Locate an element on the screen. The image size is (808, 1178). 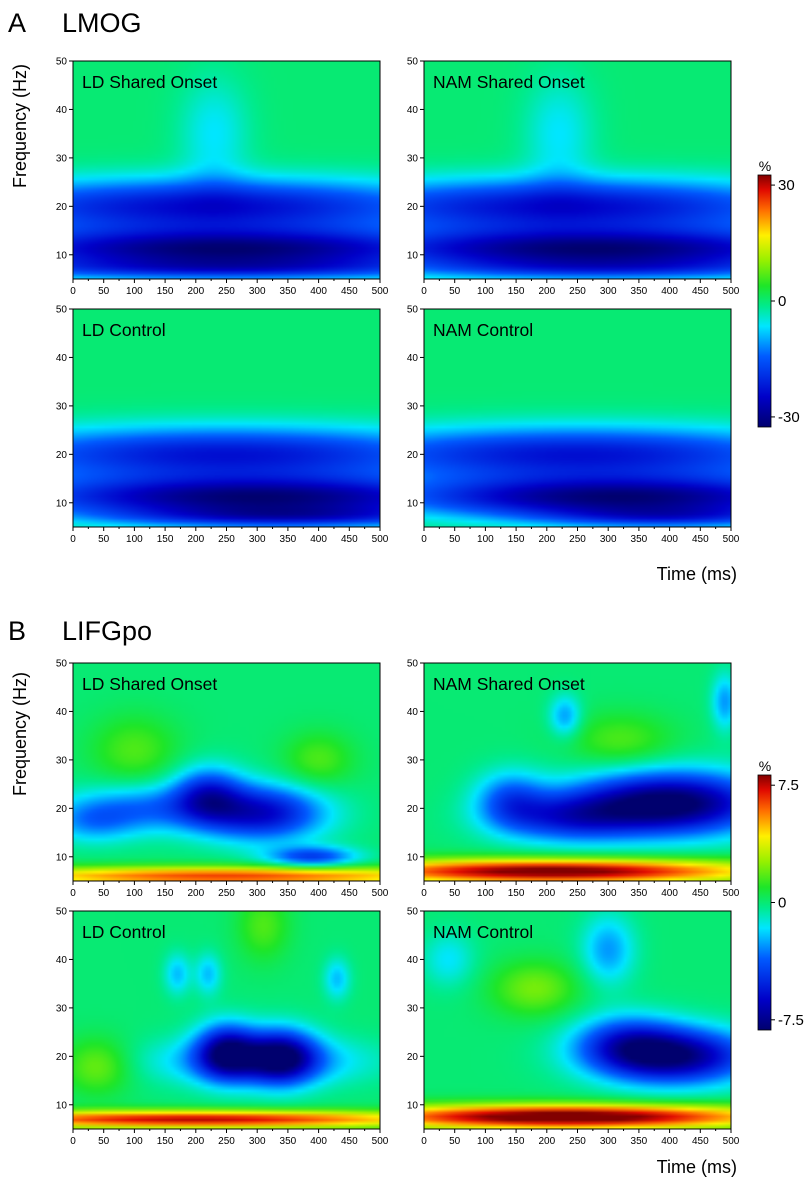
section-b-title: LIFGpo is located at coordinates (107, 631).